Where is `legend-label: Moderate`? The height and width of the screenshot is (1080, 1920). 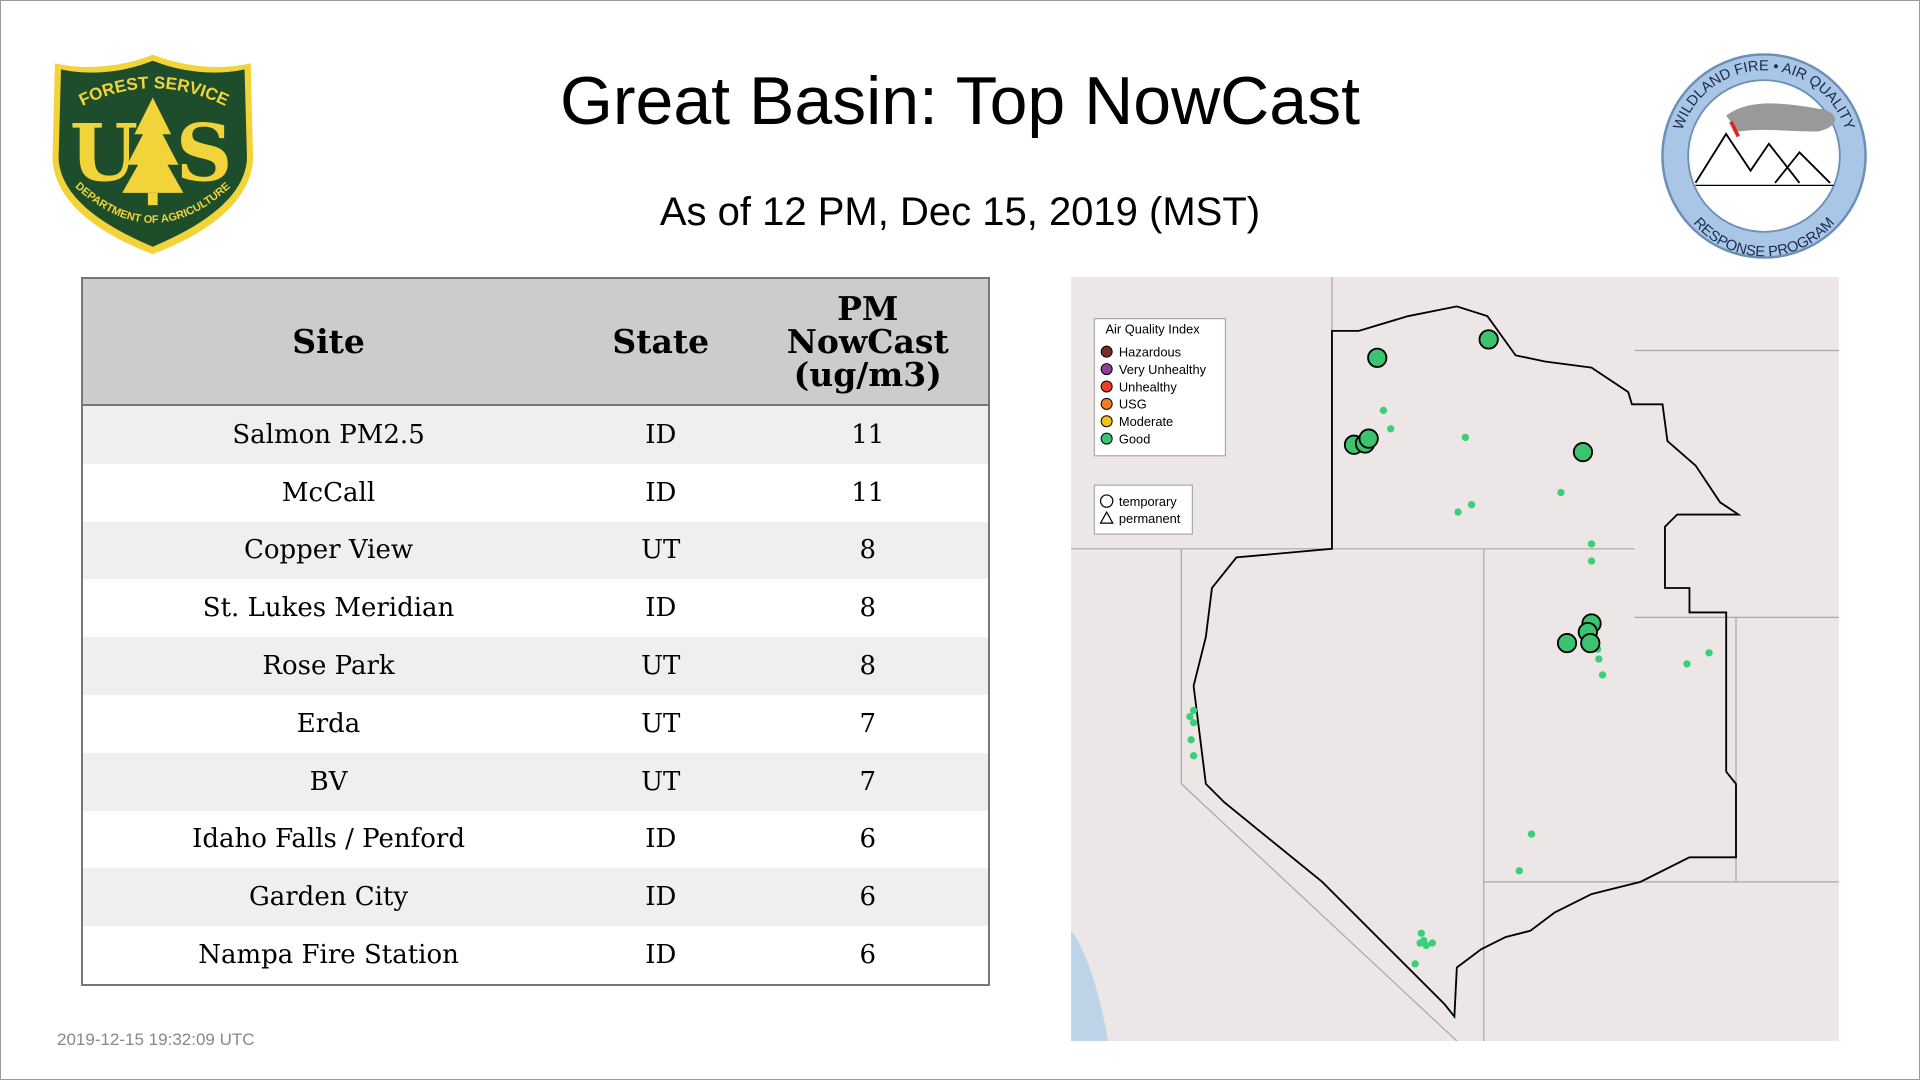 legend-label: Moderate is located at coordinates (1146, 421).